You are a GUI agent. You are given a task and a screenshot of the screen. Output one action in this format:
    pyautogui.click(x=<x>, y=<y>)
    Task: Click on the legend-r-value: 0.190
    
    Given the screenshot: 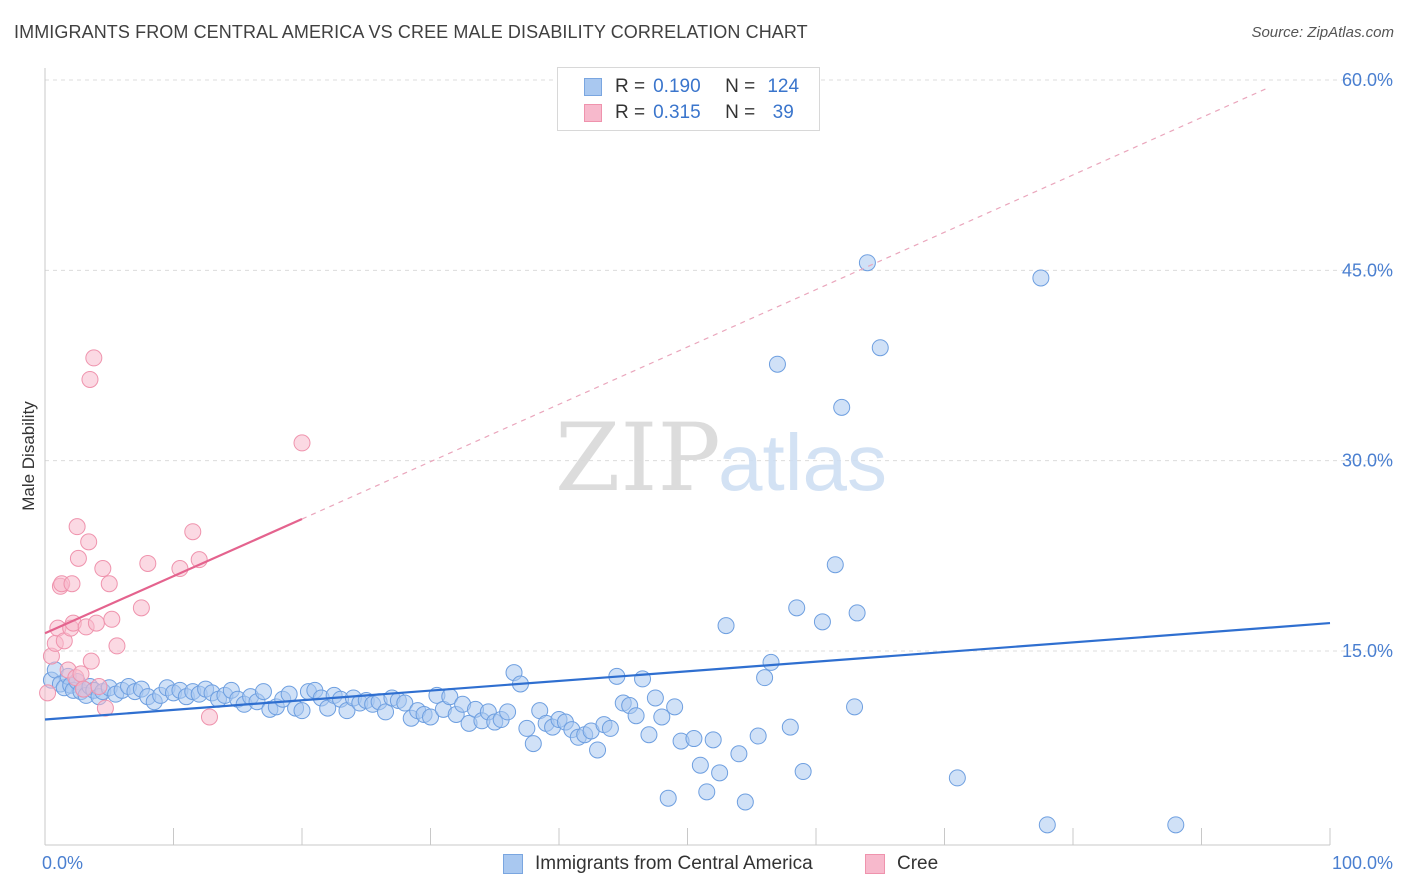 What is the action you would take?
    pyautogui.click(x=677, y=86)
    